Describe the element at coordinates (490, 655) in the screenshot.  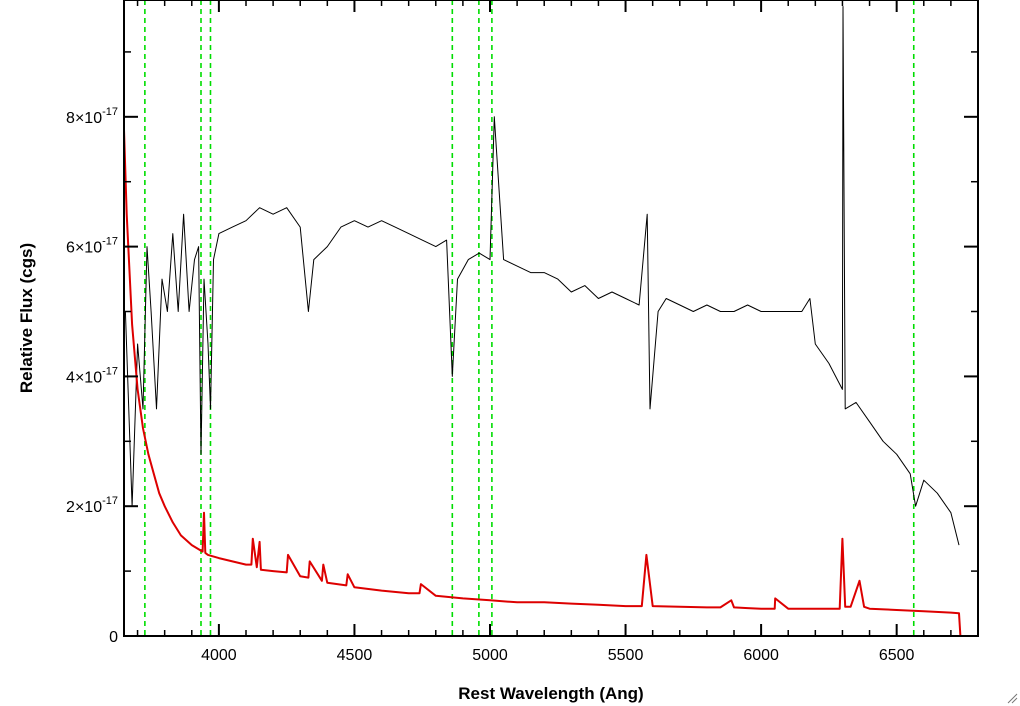
I see `x-tick-label: 5000` at that location.